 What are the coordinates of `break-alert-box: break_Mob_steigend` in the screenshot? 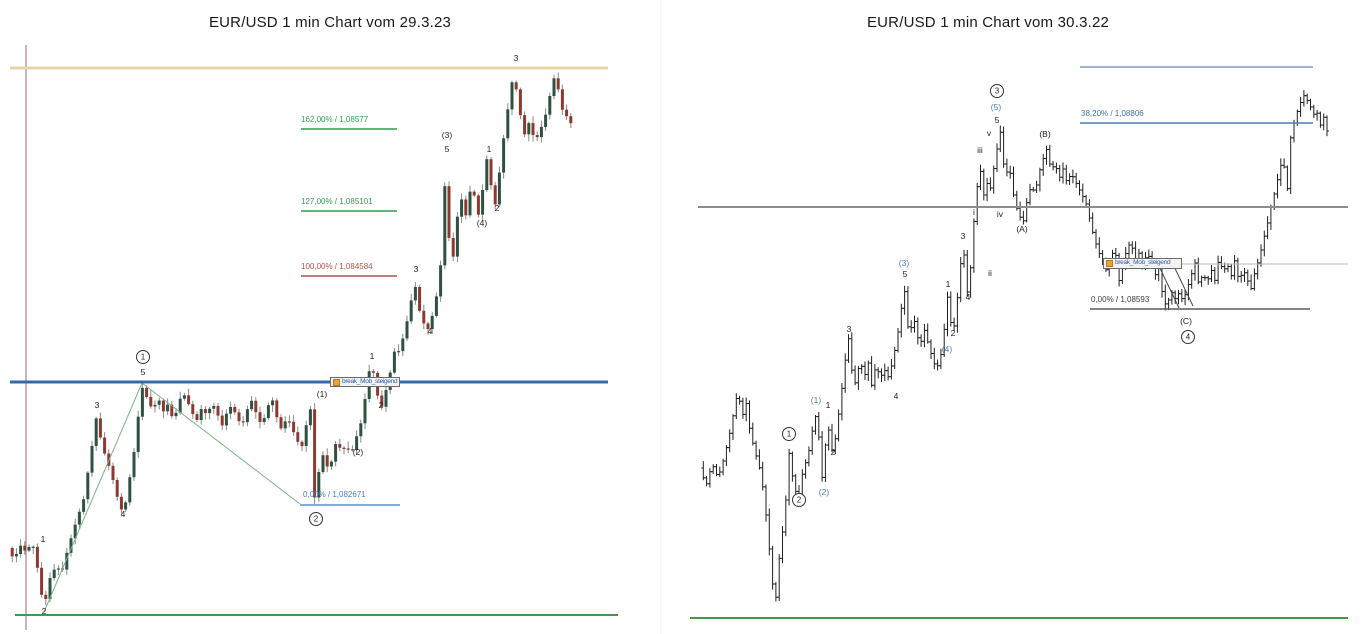 It's located at (365, 382).